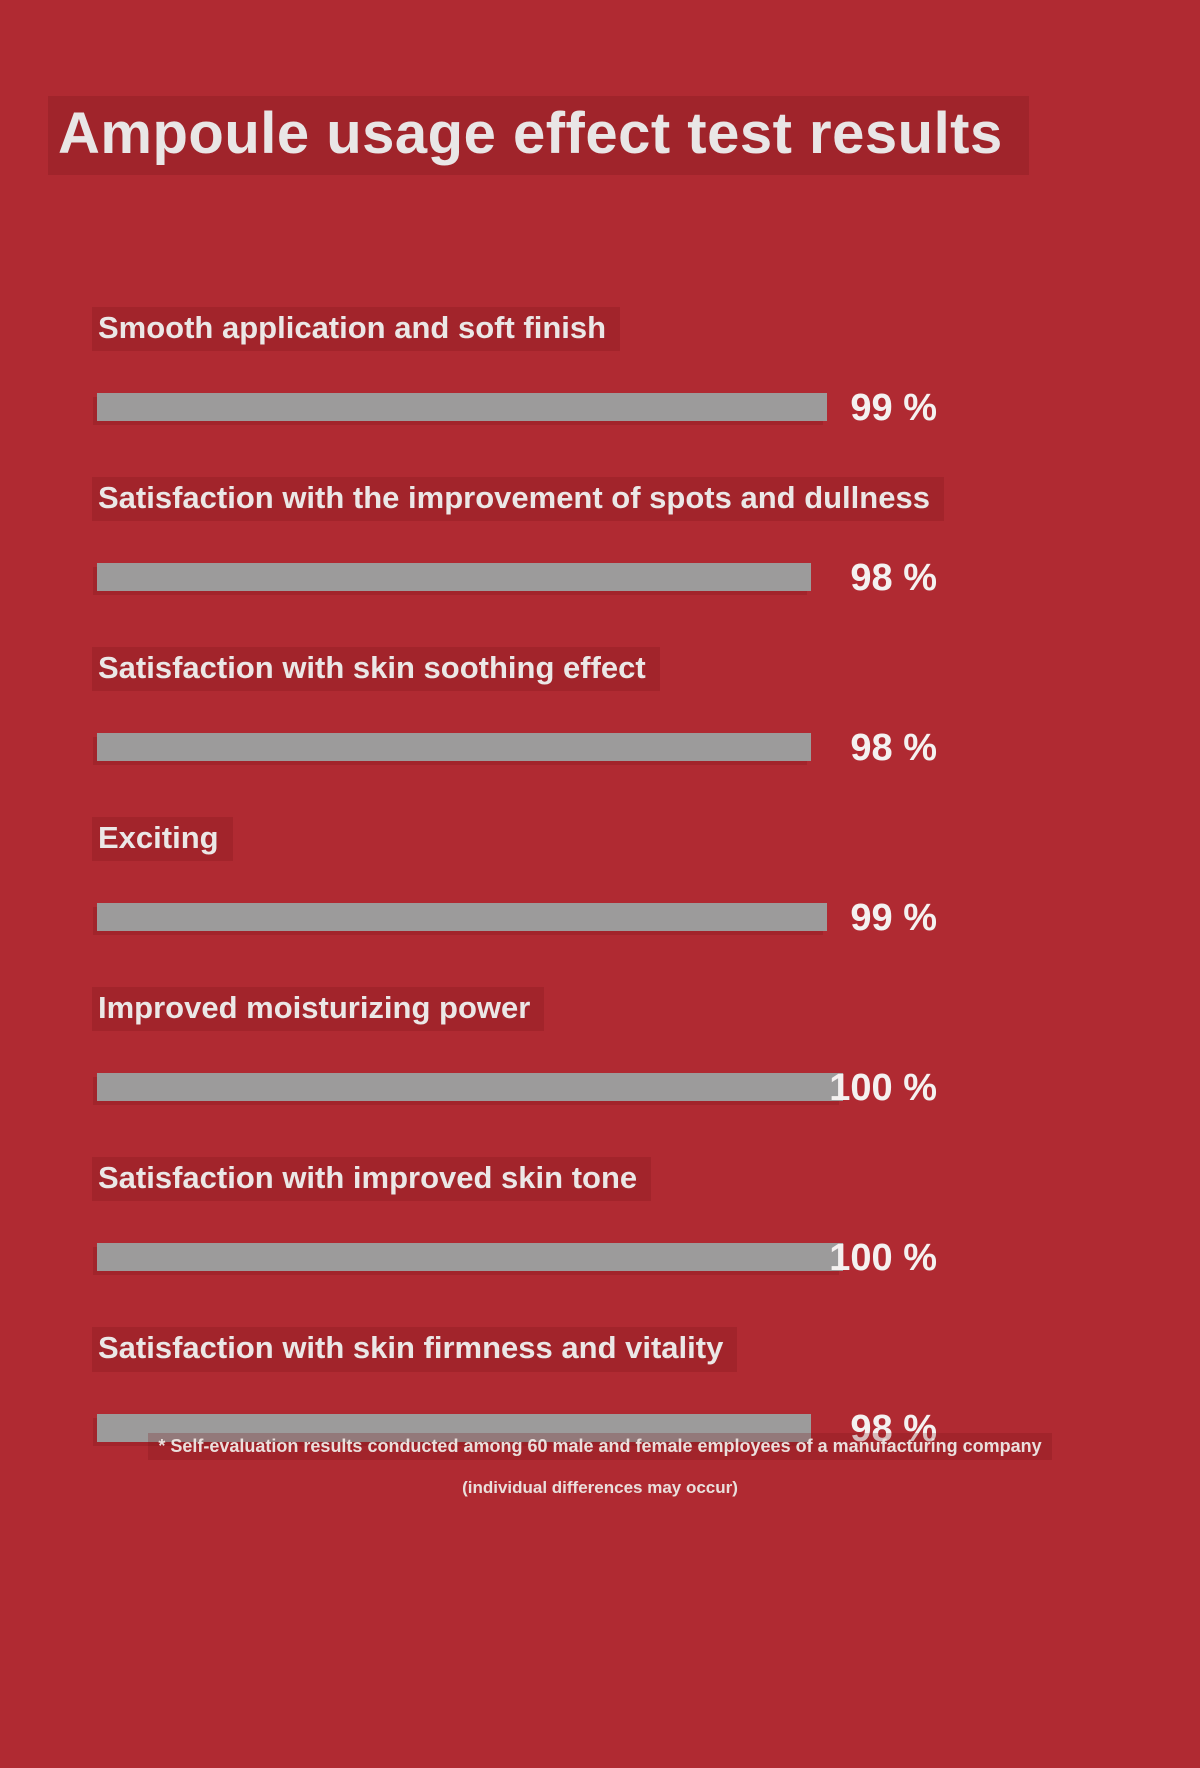 The height and width of the screenshot is (1768, 1200). Describe the element at coordinates (538, 135) in the screenshot. I see `page-title: Ampoule usage effect test results` at that location.